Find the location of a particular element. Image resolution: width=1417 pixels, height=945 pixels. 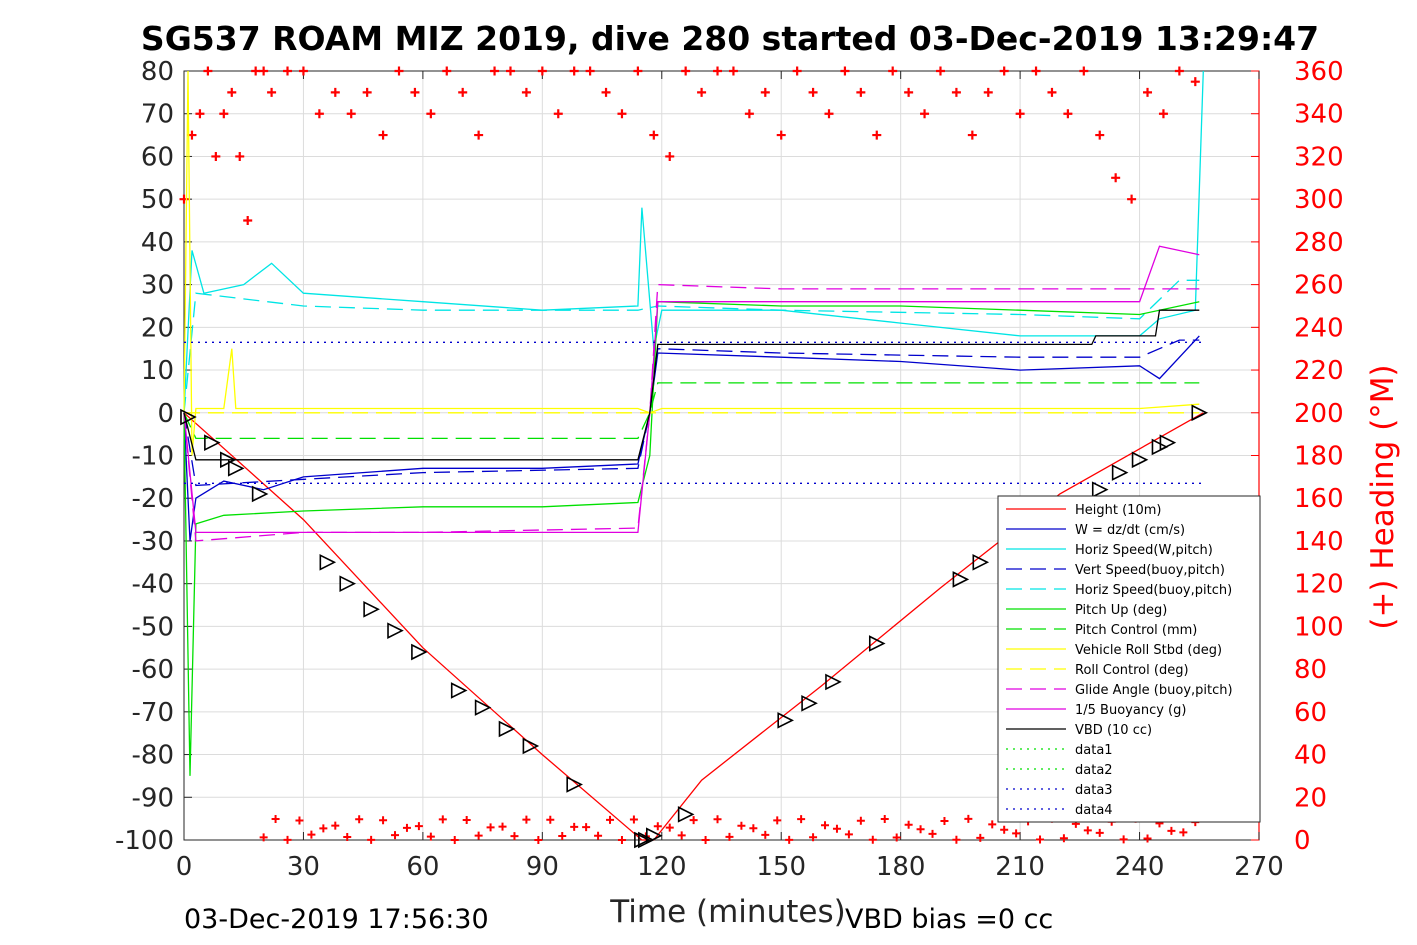

y-left-tick-label: 10 is located at coordinates (157, 371).